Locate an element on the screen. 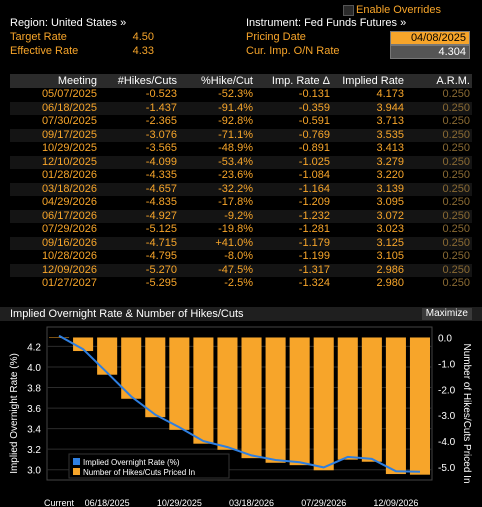  cell-pct-hike-cut: -23.6% is located at coordinates (235, 175).